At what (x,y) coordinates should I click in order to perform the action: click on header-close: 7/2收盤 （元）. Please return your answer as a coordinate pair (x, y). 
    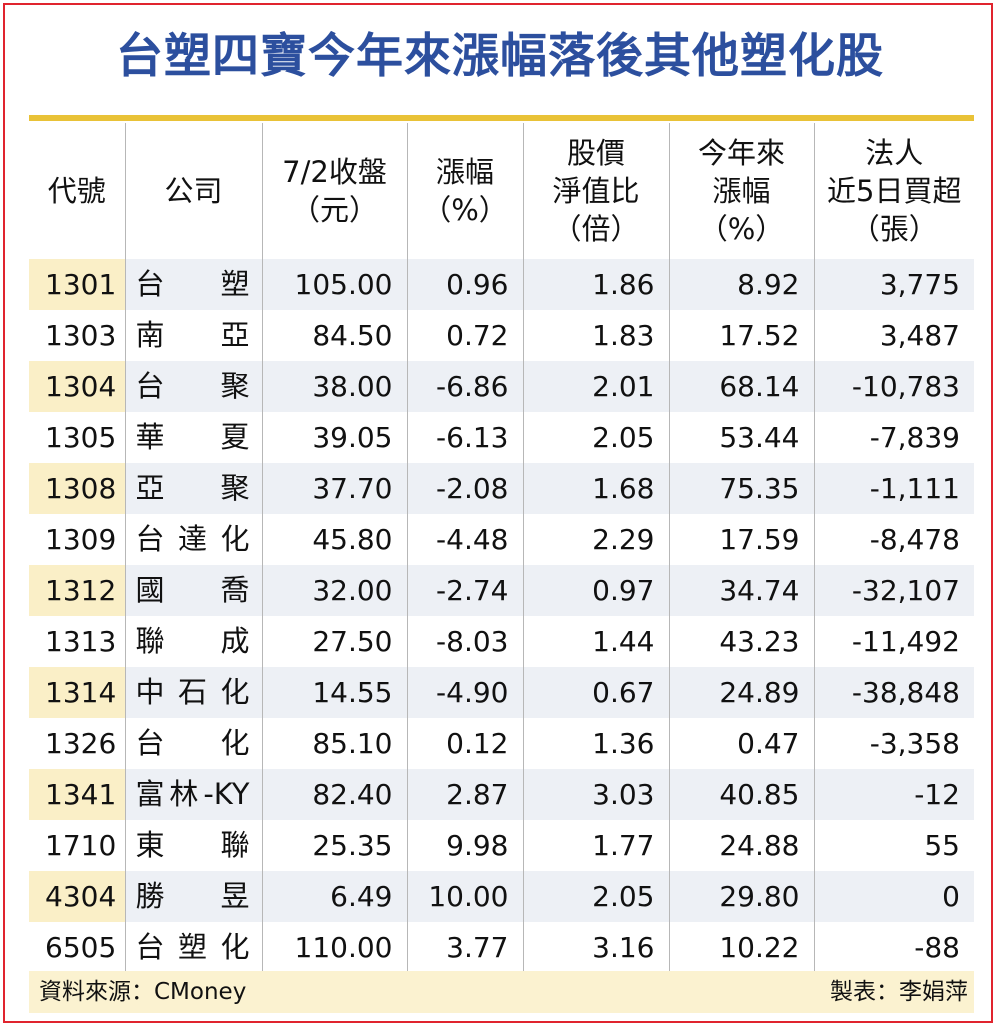
    Looking at the image, I should click on (334, 191).